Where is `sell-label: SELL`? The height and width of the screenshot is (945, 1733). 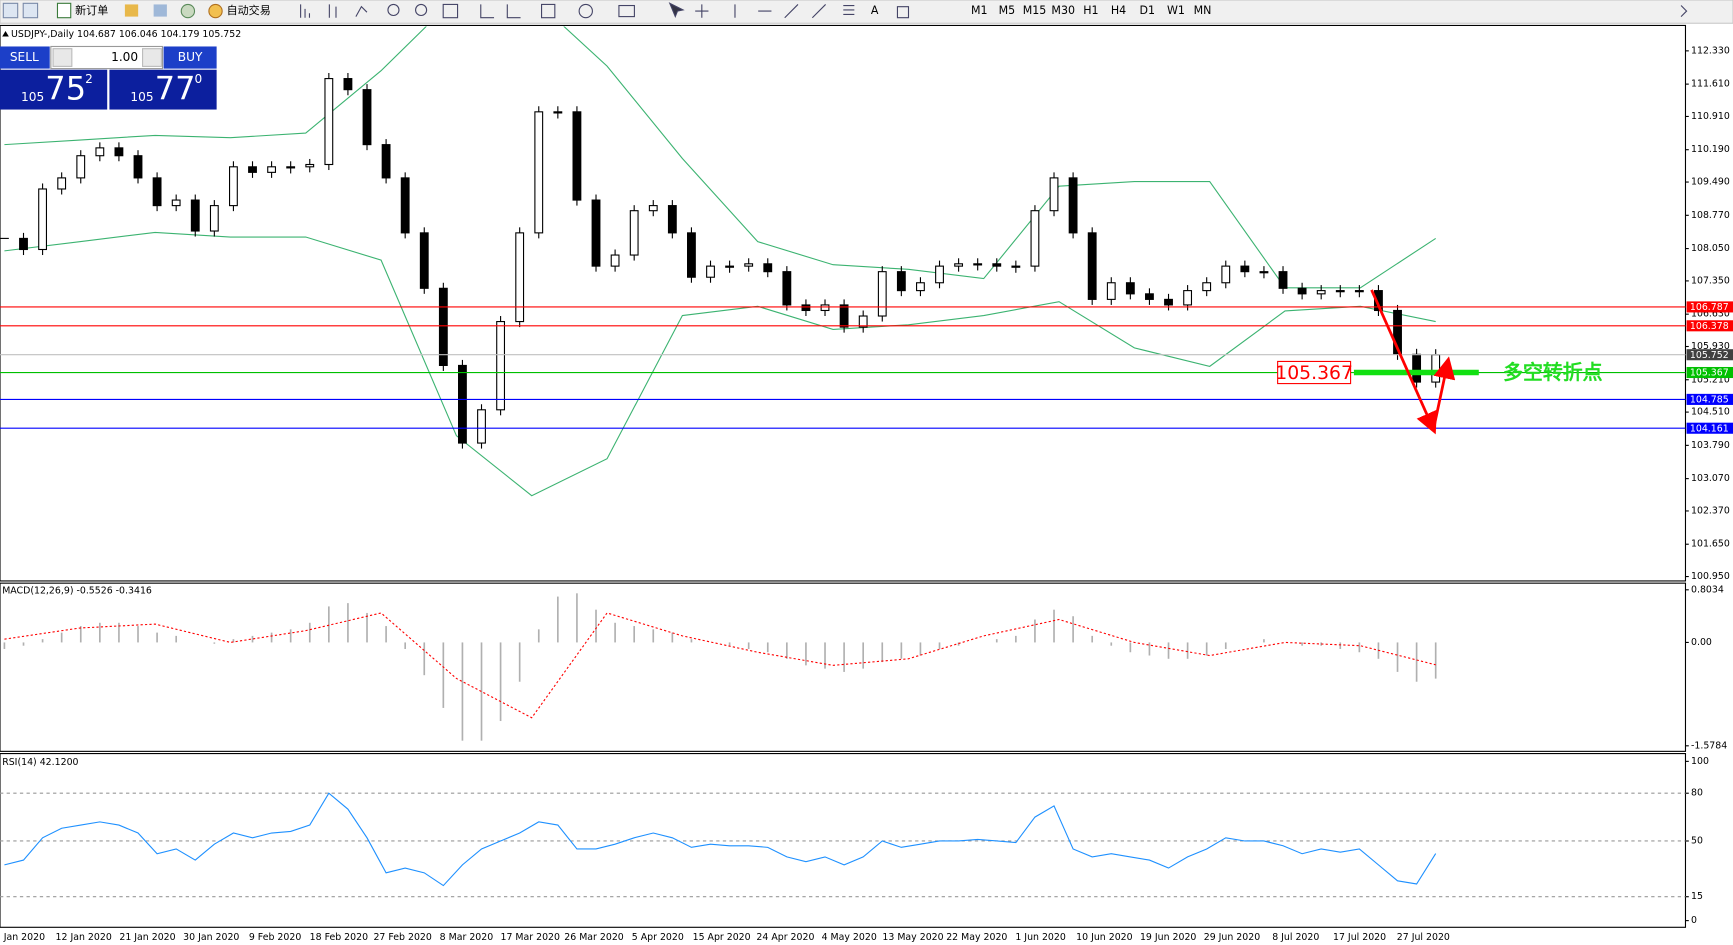
sell-label: SELL is located at coordinates (24, 57).